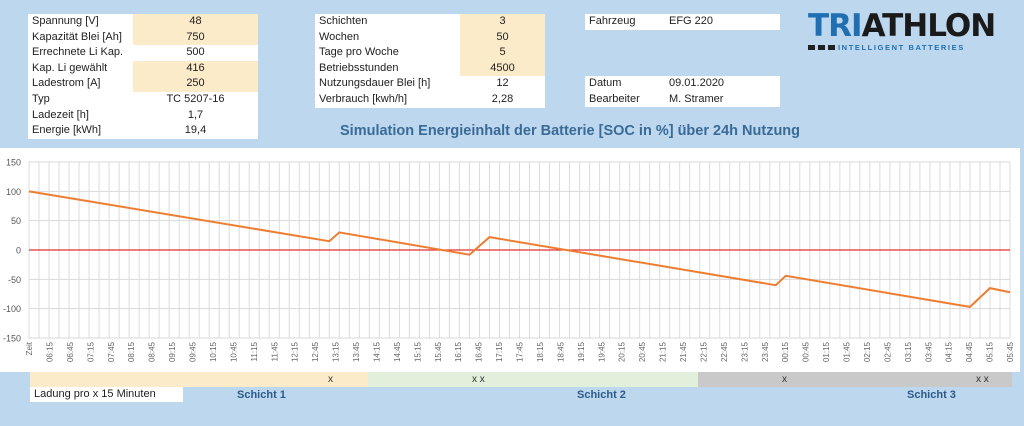  I want to click on x-tick-label: 04:45, so click(969, 351).